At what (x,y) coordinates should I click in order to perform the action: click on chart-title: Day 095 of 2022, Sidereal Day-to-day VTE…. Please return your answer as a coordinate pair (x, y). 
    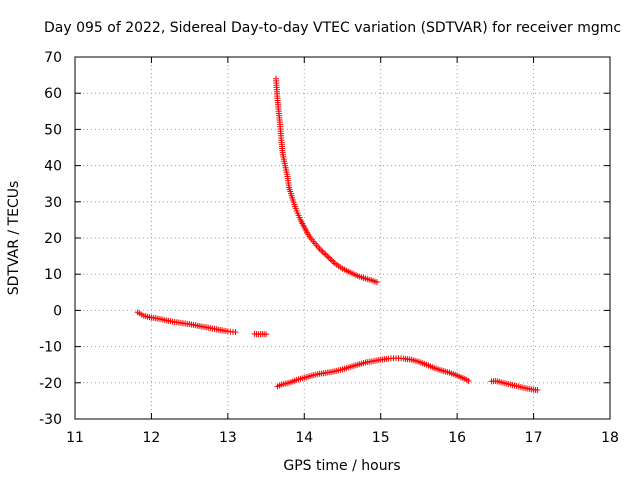
    Looking at the image, I should click on (332, 28).